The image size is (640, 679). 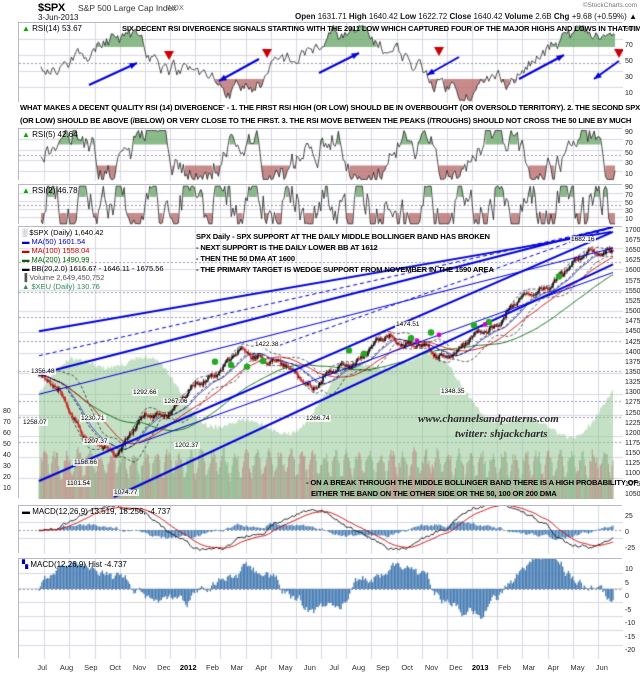 What do you see at coordinates (632, 372) in the screenshot?
I see `price-axis-tick: 1350` at bounding box center [632, 372].